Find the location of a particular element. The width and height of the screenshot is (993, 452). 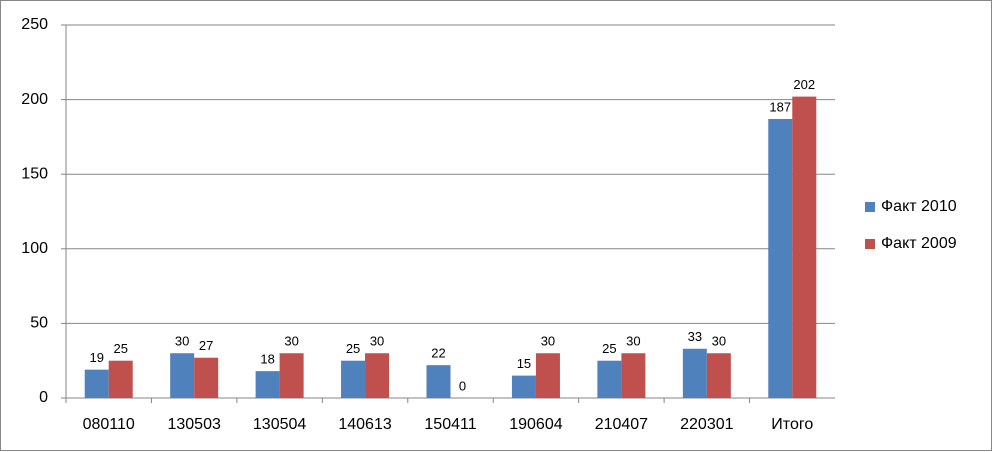

x-tick-label: 150411 is located at coordinates (450, 424).